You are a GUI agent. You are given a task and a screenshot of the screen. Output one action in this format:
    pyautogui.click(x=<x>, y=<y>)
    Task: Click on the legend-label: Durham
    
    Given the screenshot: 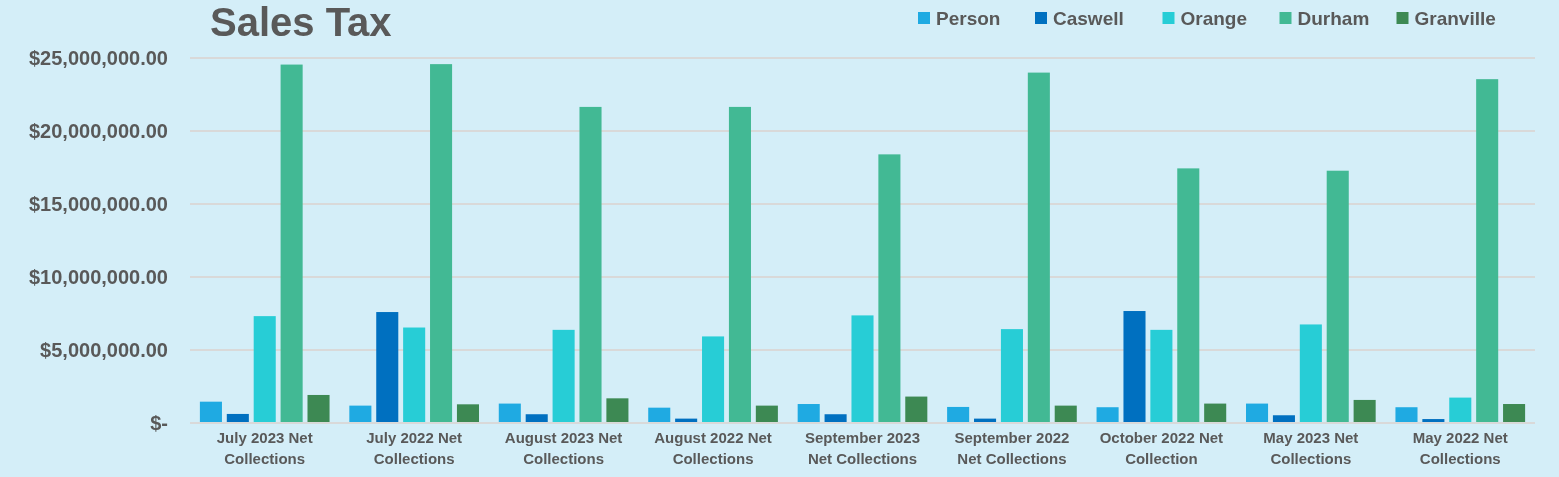 What is the action you would take?
    pyautogui.click(x=1333, y=18)
    